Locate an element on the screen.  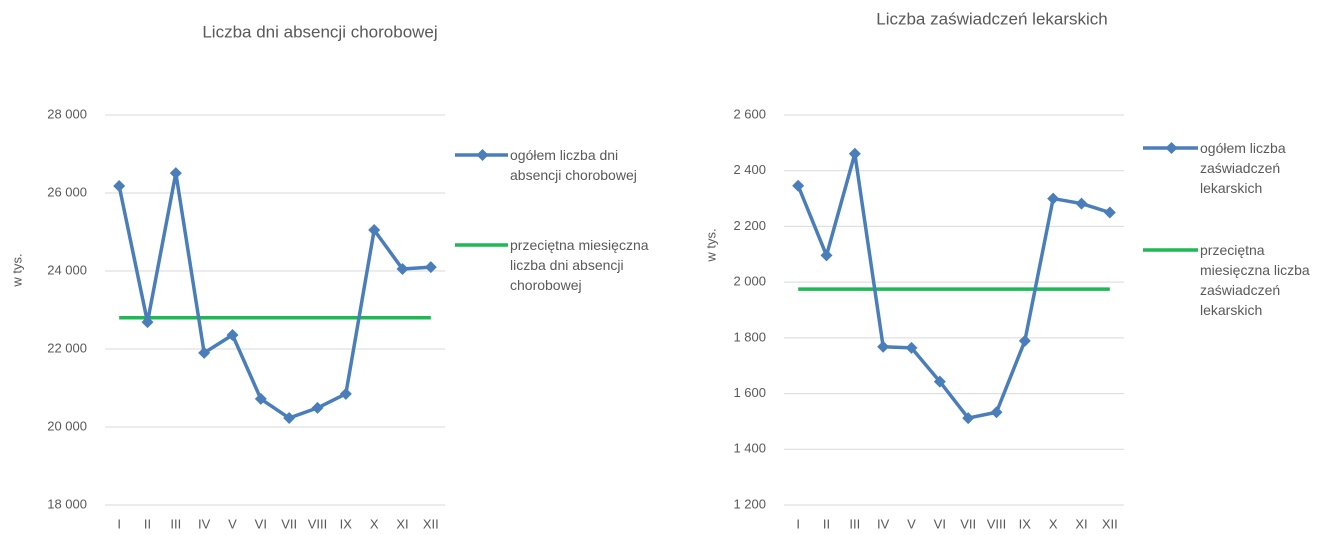
y-tick-label: 1 200 is located at coordinates (749, 503).